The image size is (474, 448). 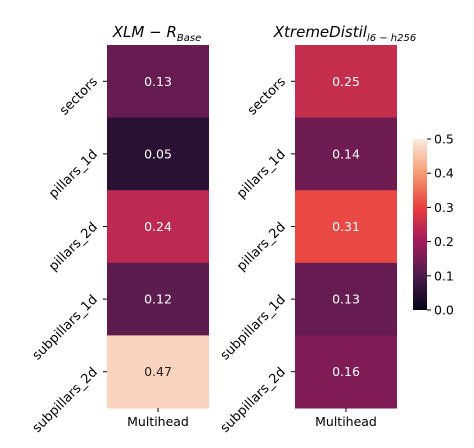 I want to click on cell-value-label: 0.31, so click(x=346, y=226).